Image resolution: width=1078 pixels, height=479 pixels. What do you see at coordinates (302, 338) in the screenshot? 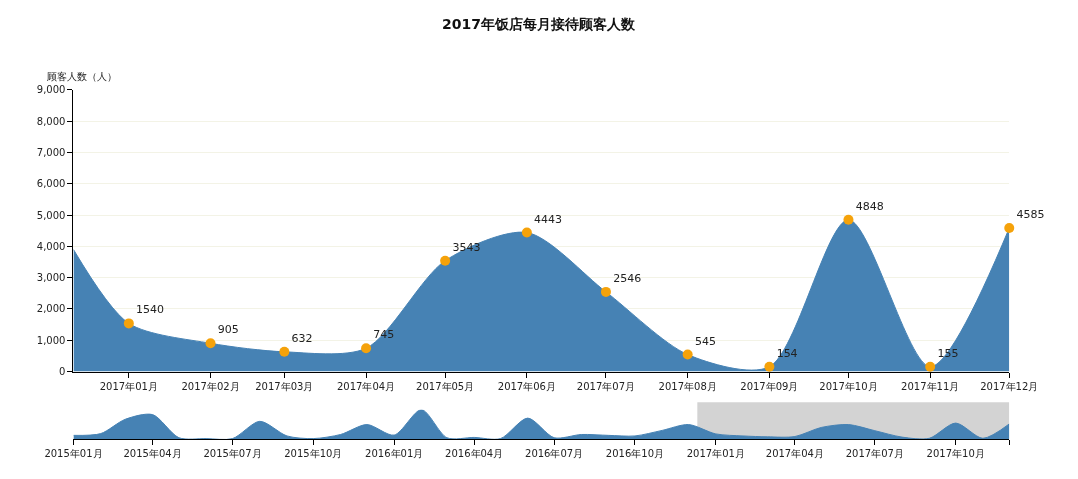
I see `data-label: 632` at bounding box center [302, 338].